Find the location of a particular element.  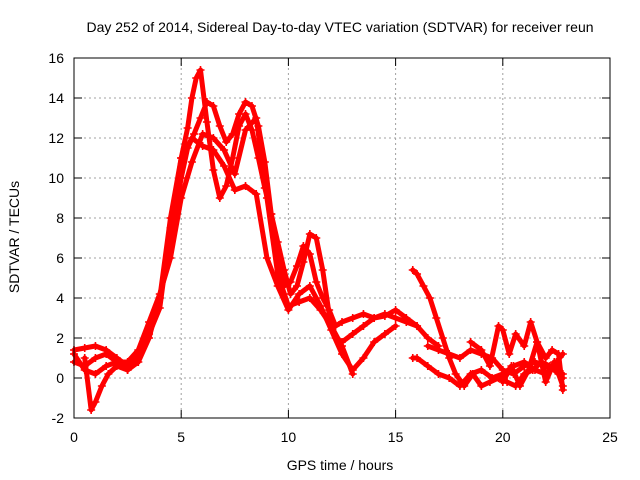

y-axis-label: SDTVAR / TECUs is located at coordinates (14, 237).